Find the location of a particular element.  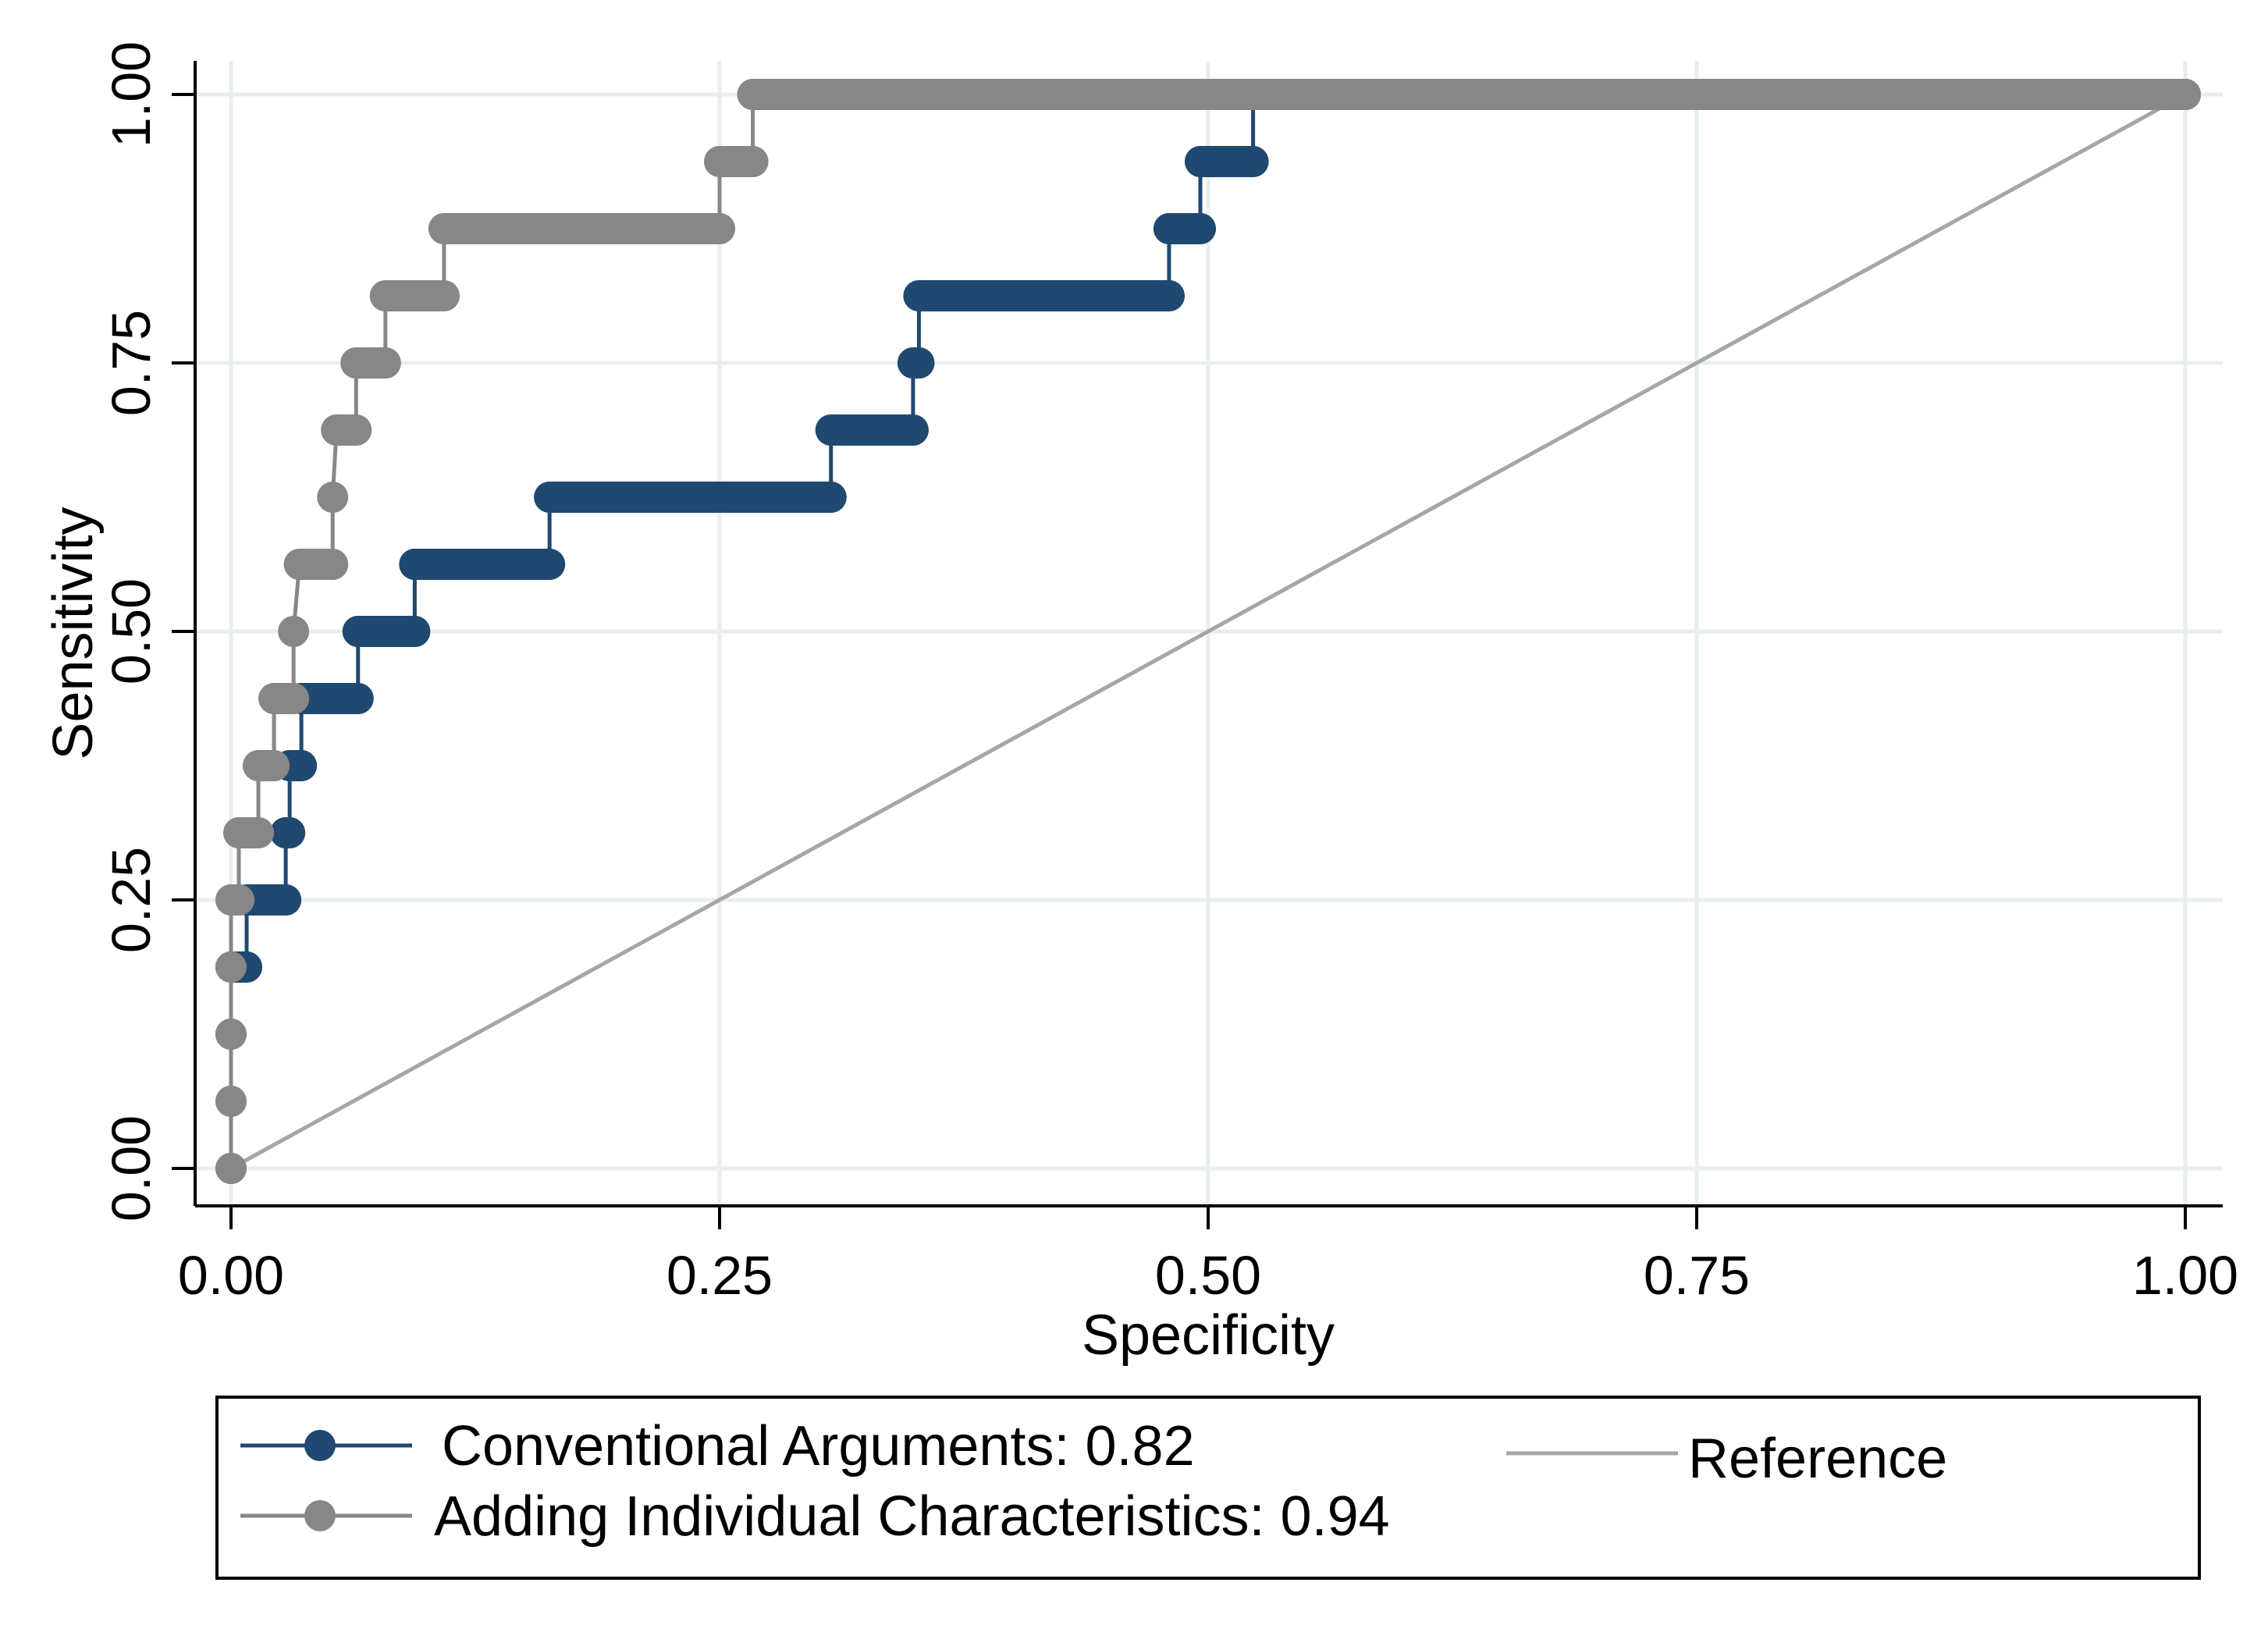

legend-box is located at coordinates (1208, 1488).